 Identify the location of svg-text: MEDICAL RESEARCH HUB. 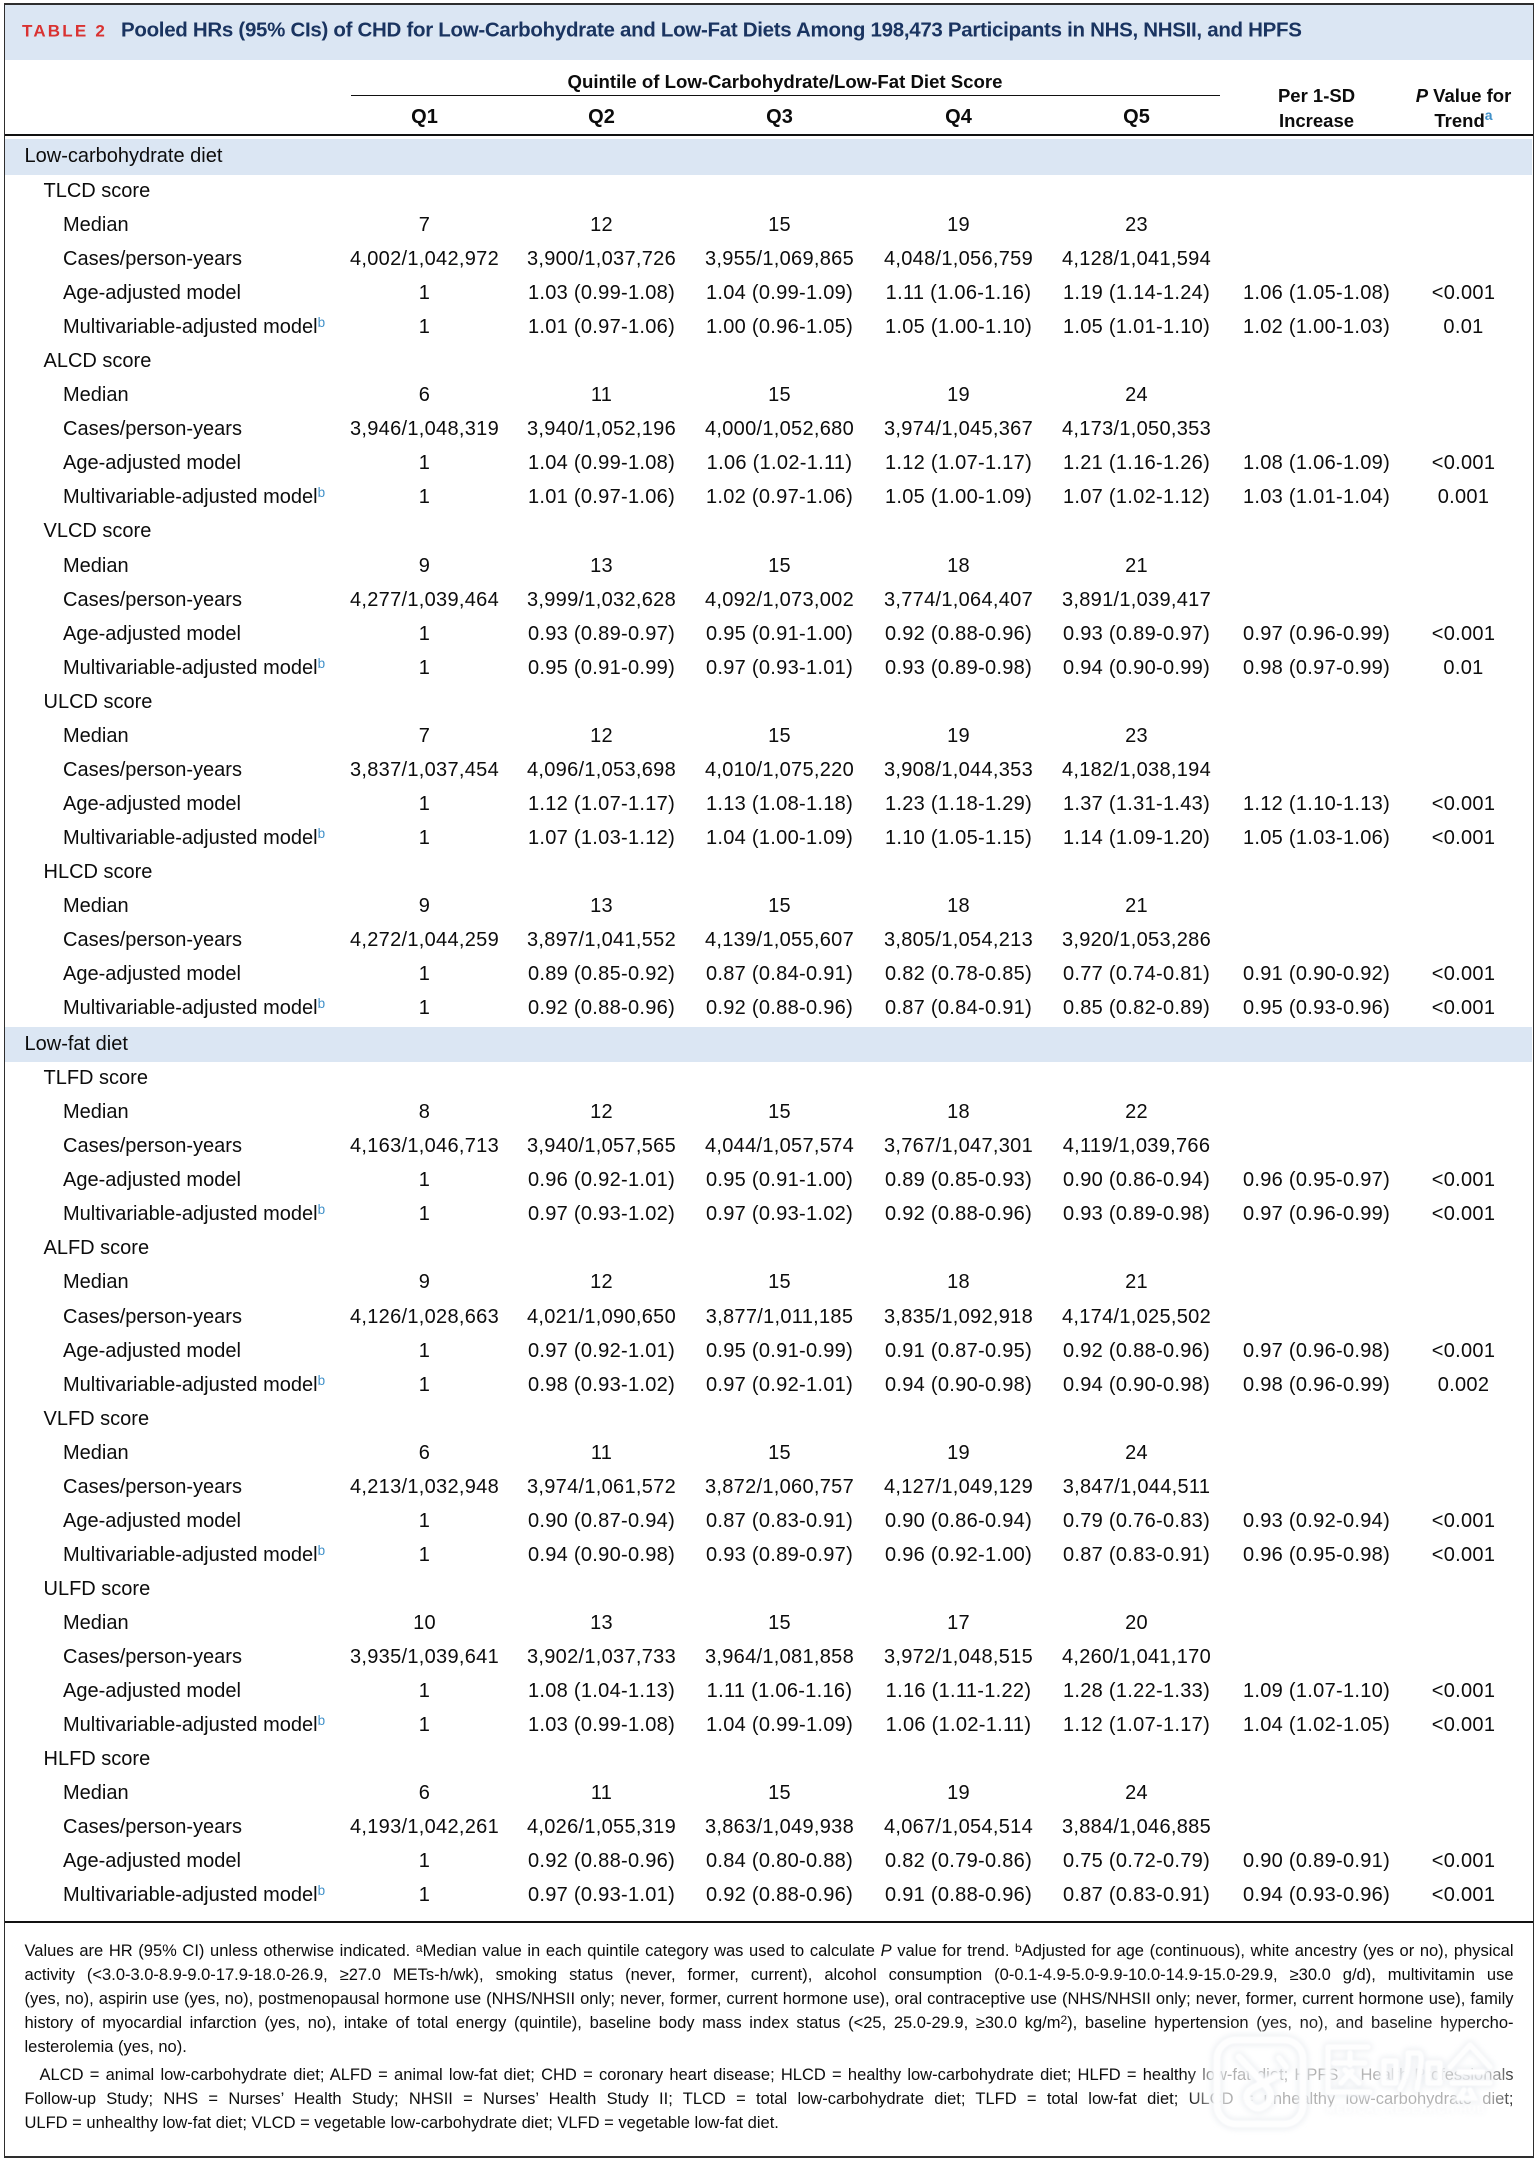
(1406, 2110).